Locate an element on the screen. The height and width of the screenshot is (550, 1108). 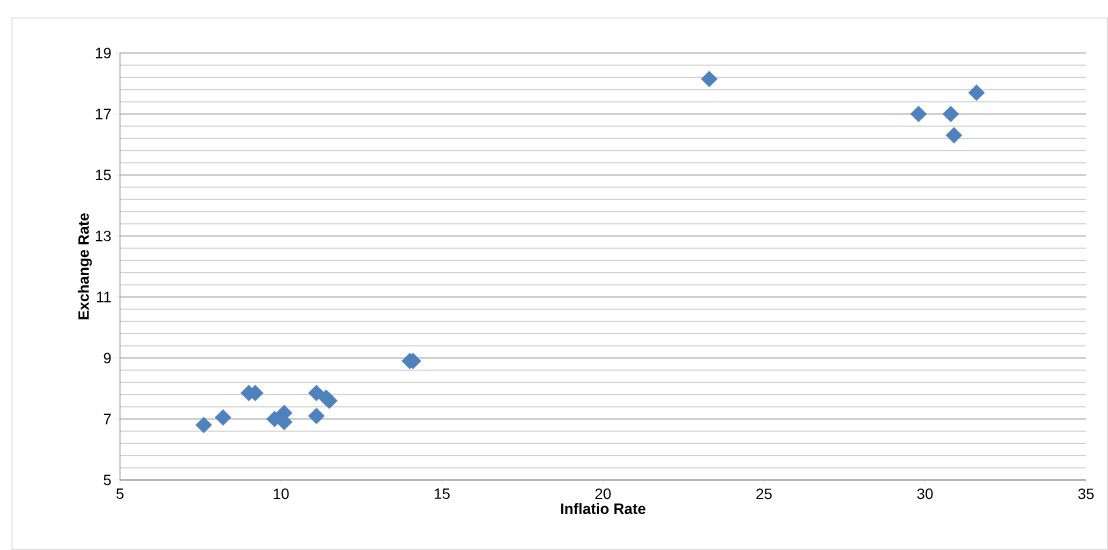
x-axis-title: Inflatio Rate is located at coordinates (603, 509).